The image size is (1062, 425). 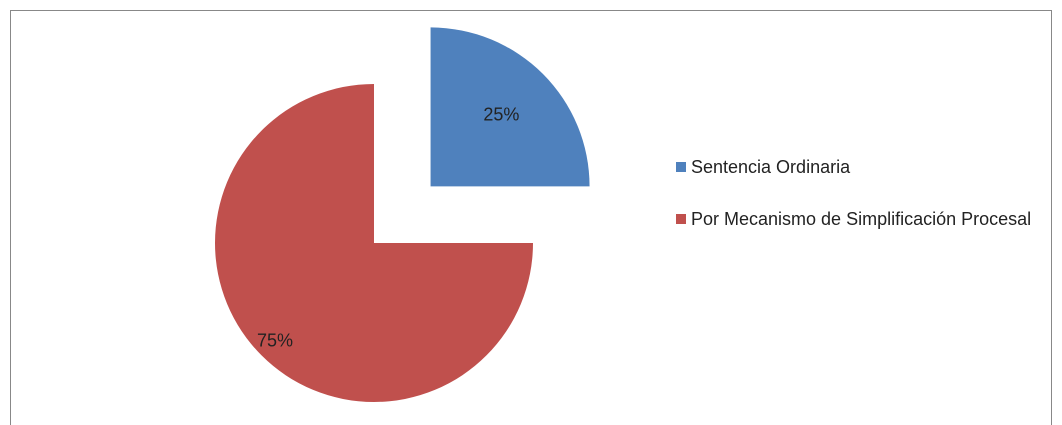 I want to click on legend-label: Por Mecanismo de Simplificación Procesal, so click(x=861, y=219).